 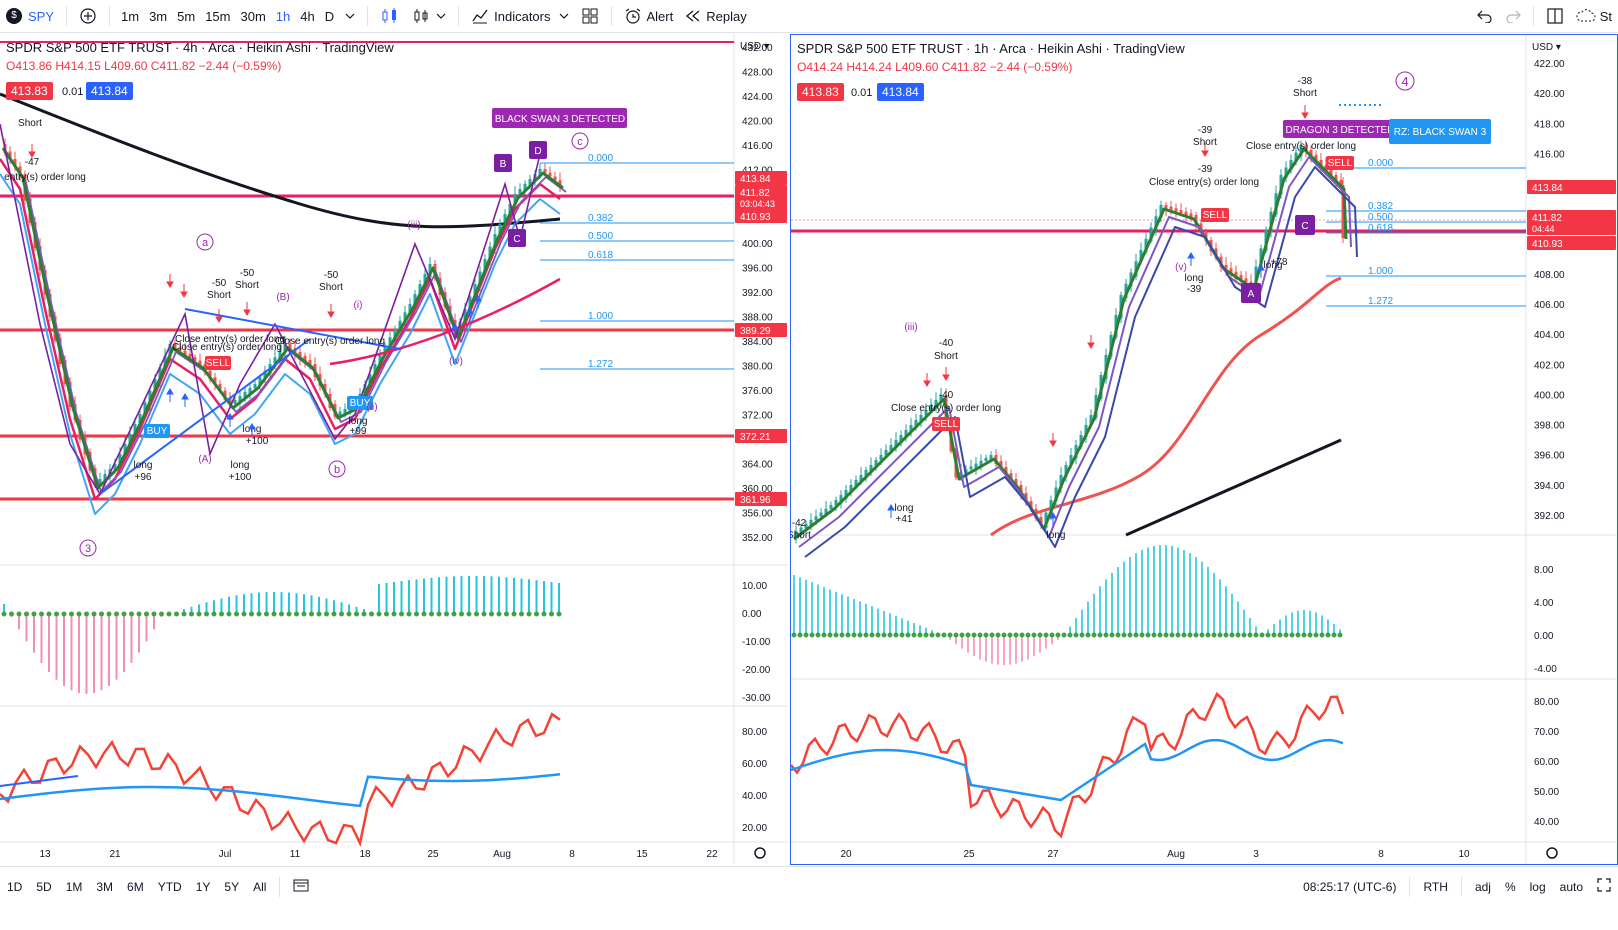 What do you see at coordinates (1435, 886) in the screenshot?
I see `session-button: RTH` at bounding box center [1435, 886].